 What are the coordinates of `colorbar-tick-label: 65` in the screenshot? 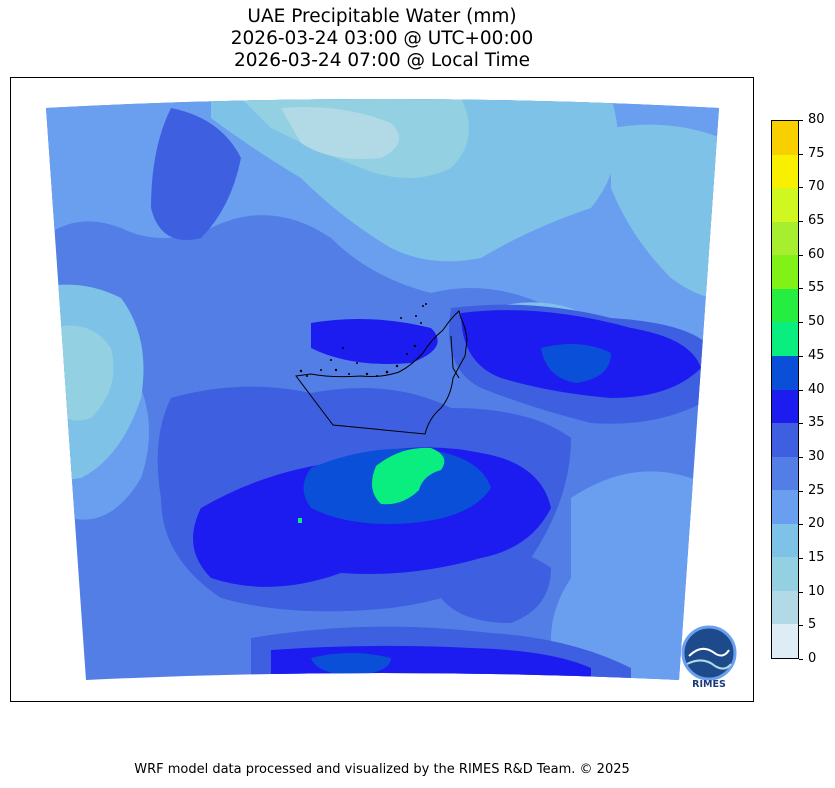 It's located at (817, 221).